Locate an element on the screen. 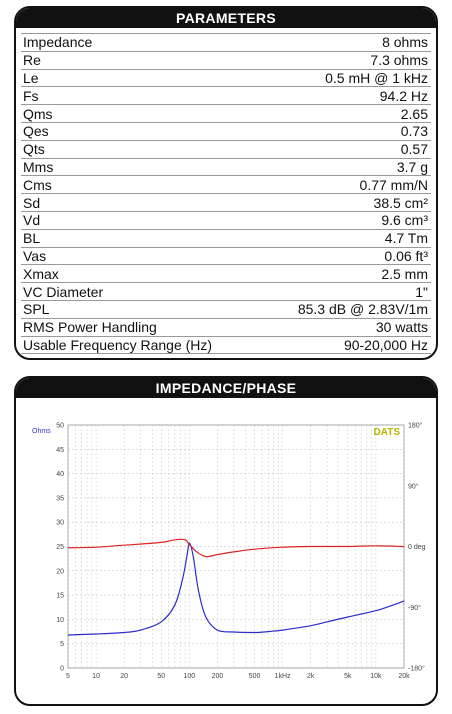  parameter-value: 8 ohms is located at coordinates (405, 42).